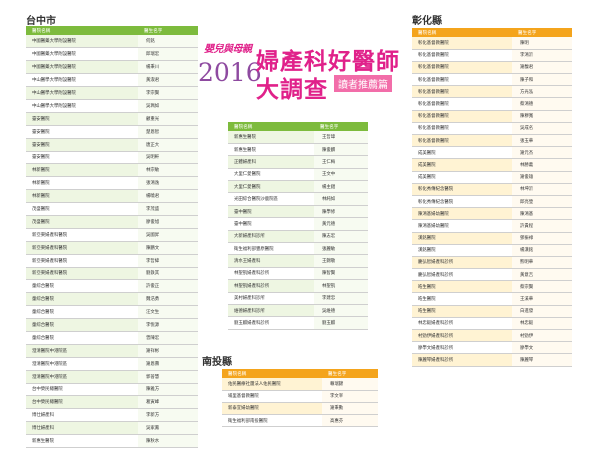  I want to click on brand-name: 嬰兒與母親, so click(228, 49).